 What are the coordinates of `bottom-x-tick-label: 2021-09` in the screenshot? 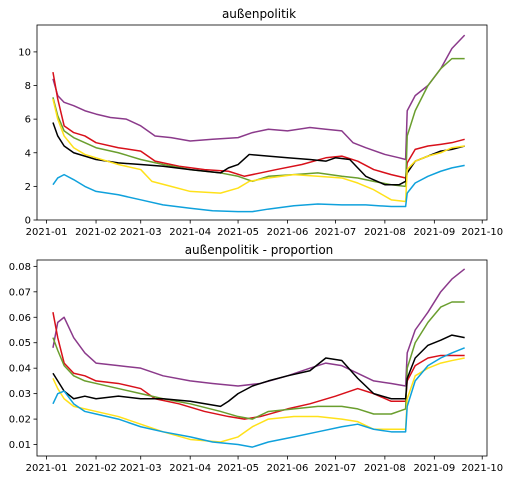 It's located at (434, 468).